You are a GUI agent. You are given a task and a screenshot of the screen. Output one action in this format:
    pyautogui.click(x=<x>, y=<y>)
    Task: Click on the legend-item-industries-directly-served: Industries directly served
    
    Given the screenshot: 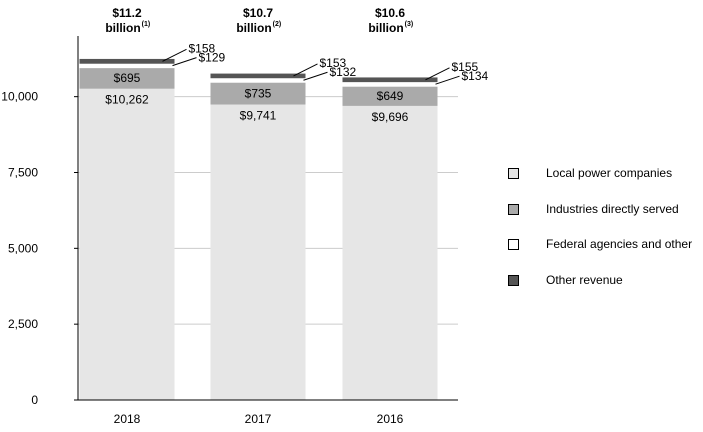 What is the action you would take?
    pyautogui.click(x=605, y=209)
    